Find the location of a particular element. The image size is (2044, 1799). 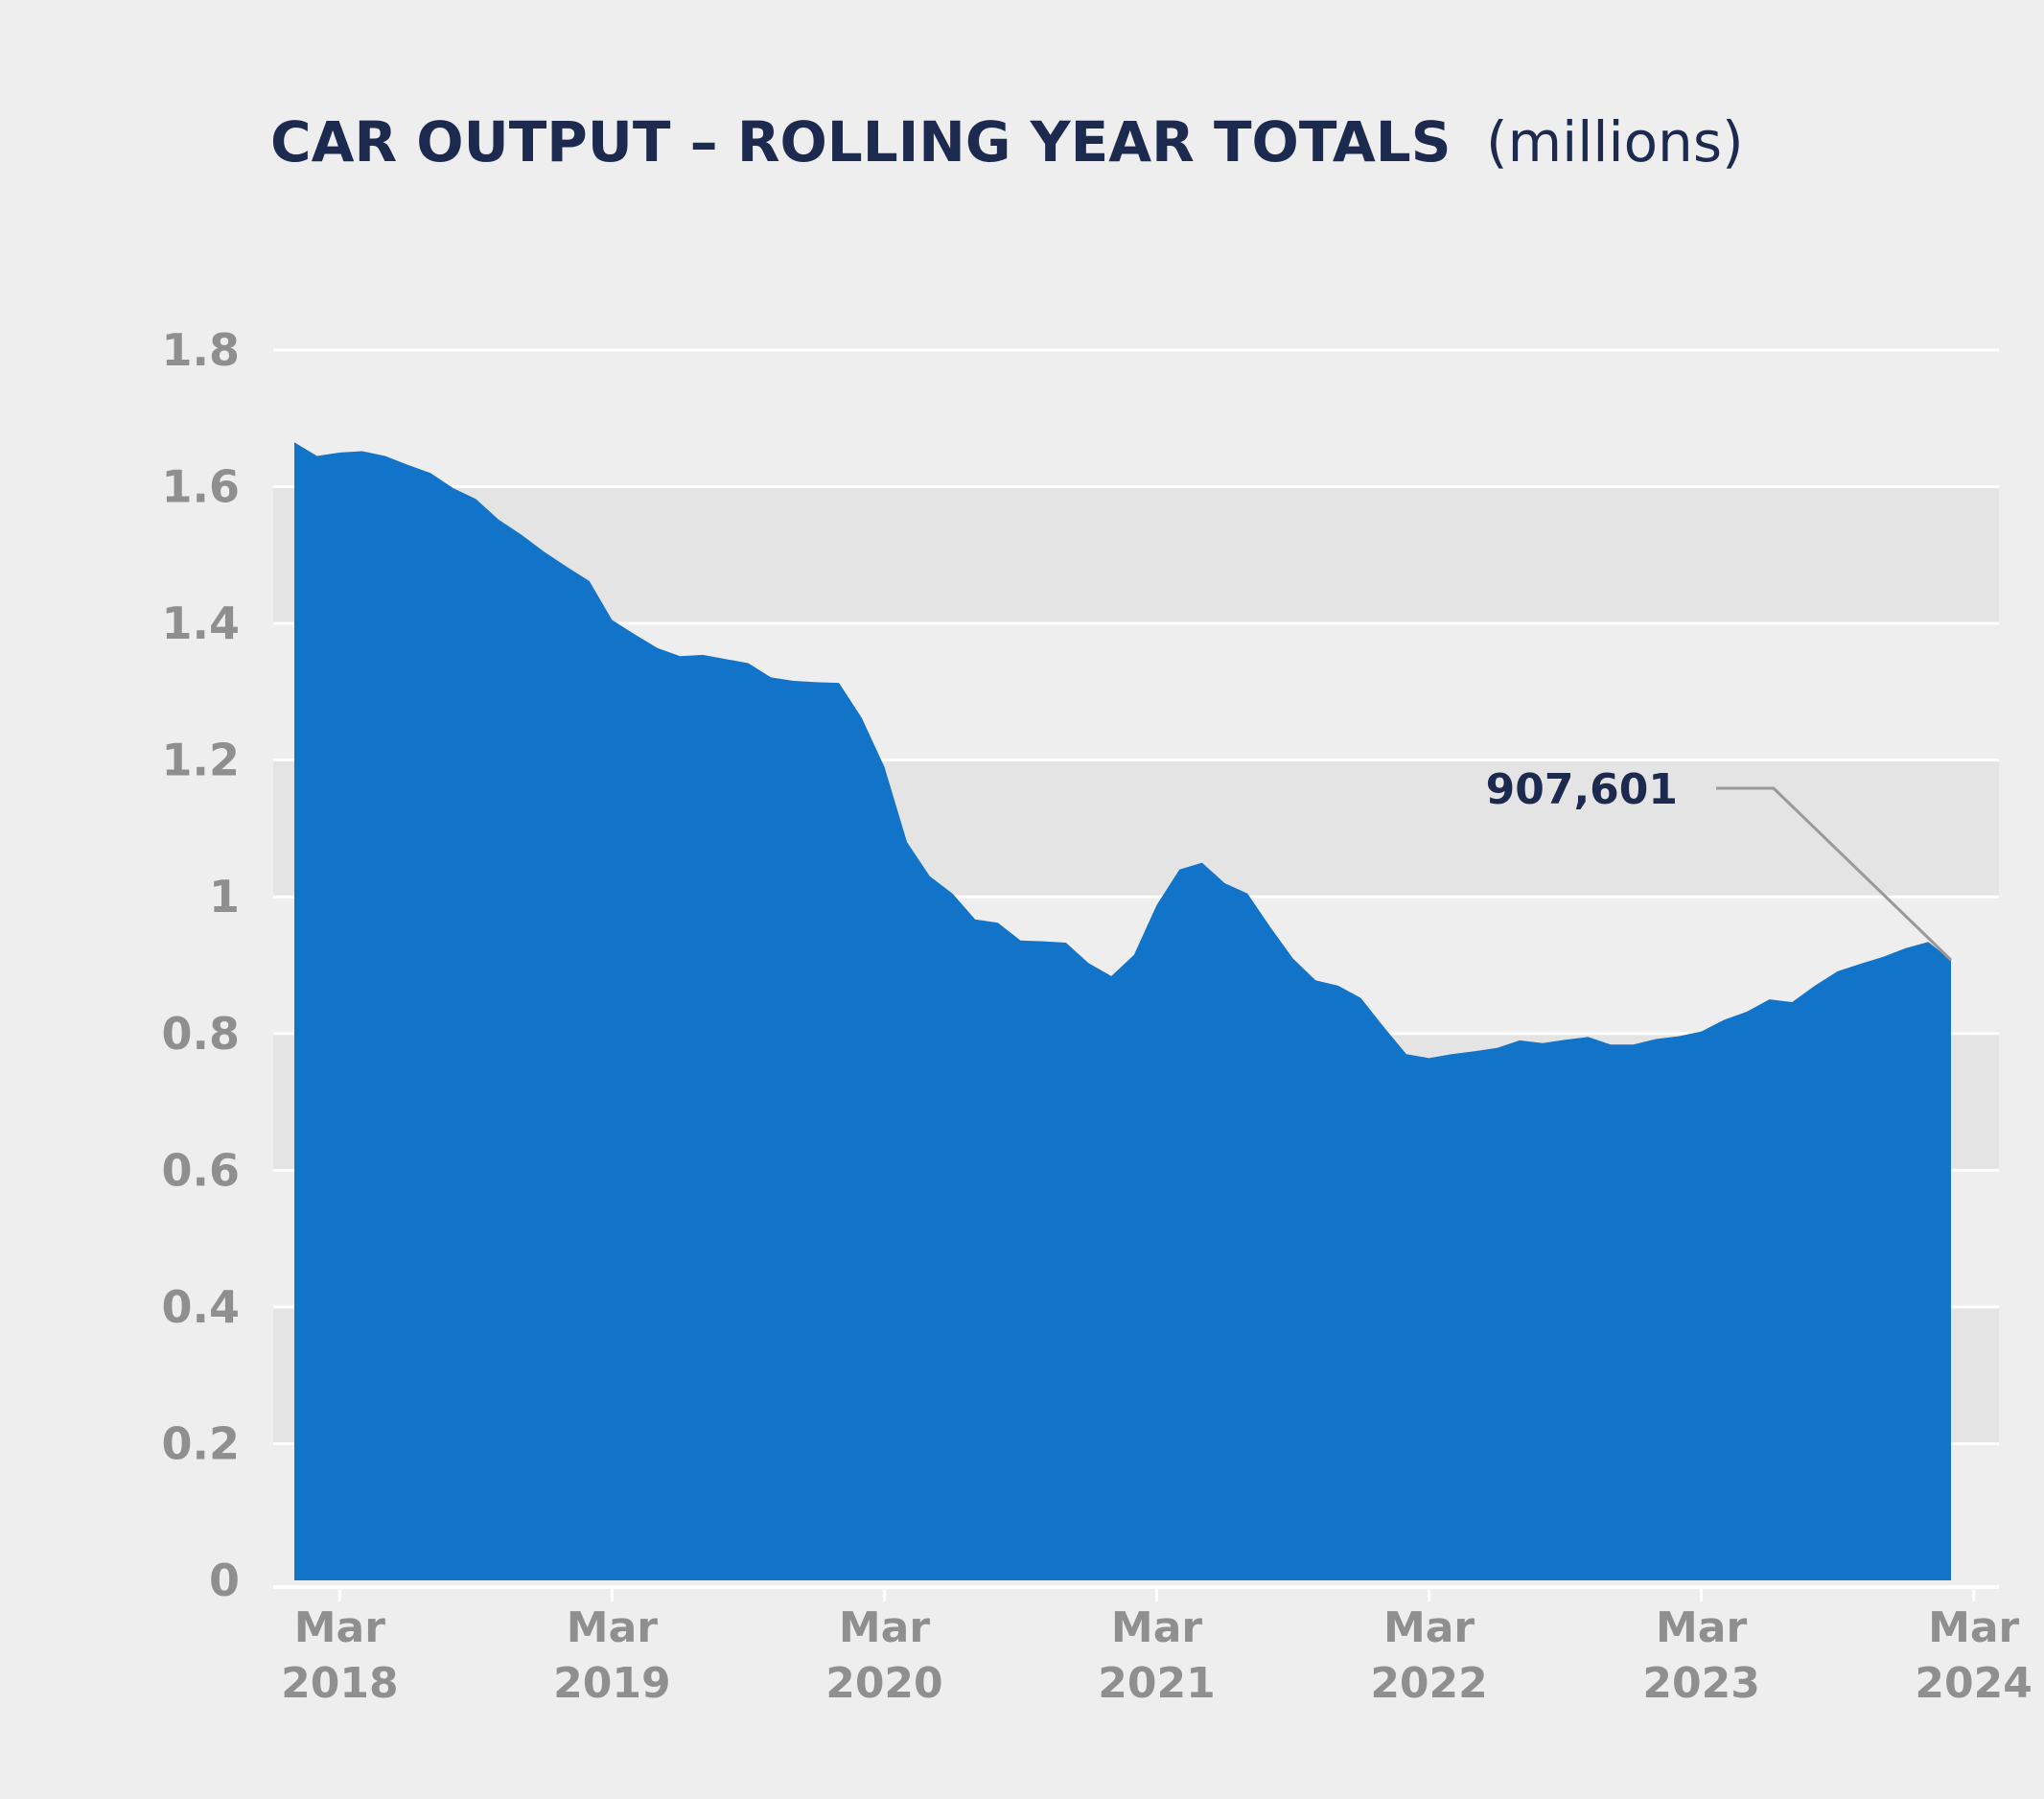

annotation-label: 907,601 is located at coordinates (1582, 790).